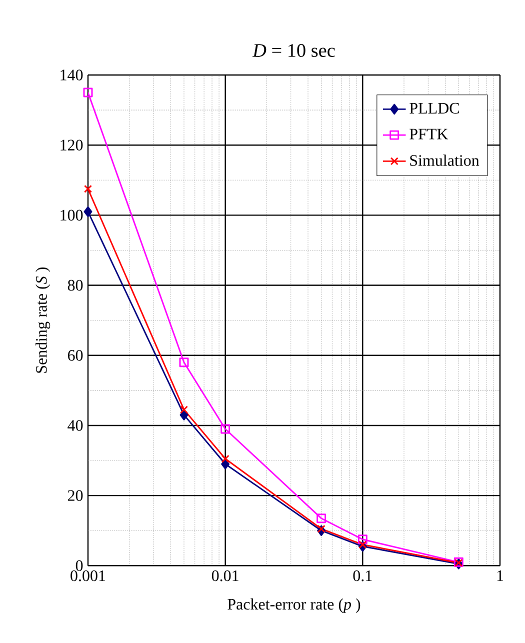 Image resolution: width=525 pixels, height=643 pixels. Describe the element at coordinates (75, 425) in the screenshot. I see `y-tick-label: 40` at that location.